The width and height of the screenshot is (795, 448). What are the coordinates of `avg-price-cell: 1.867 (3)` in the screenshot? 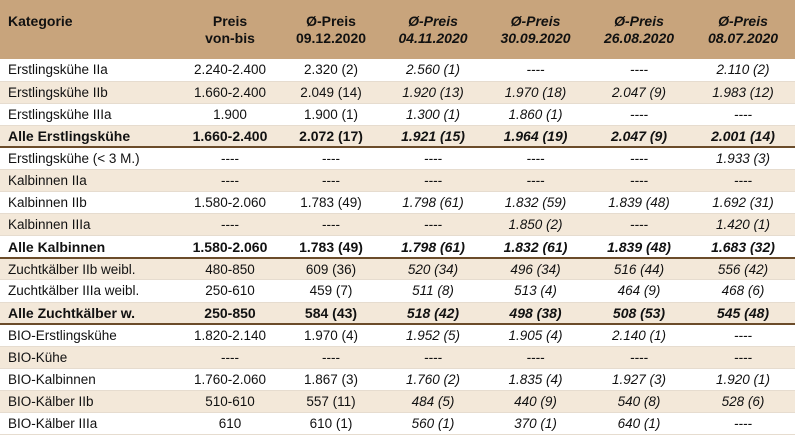 It's located at (331, 379).